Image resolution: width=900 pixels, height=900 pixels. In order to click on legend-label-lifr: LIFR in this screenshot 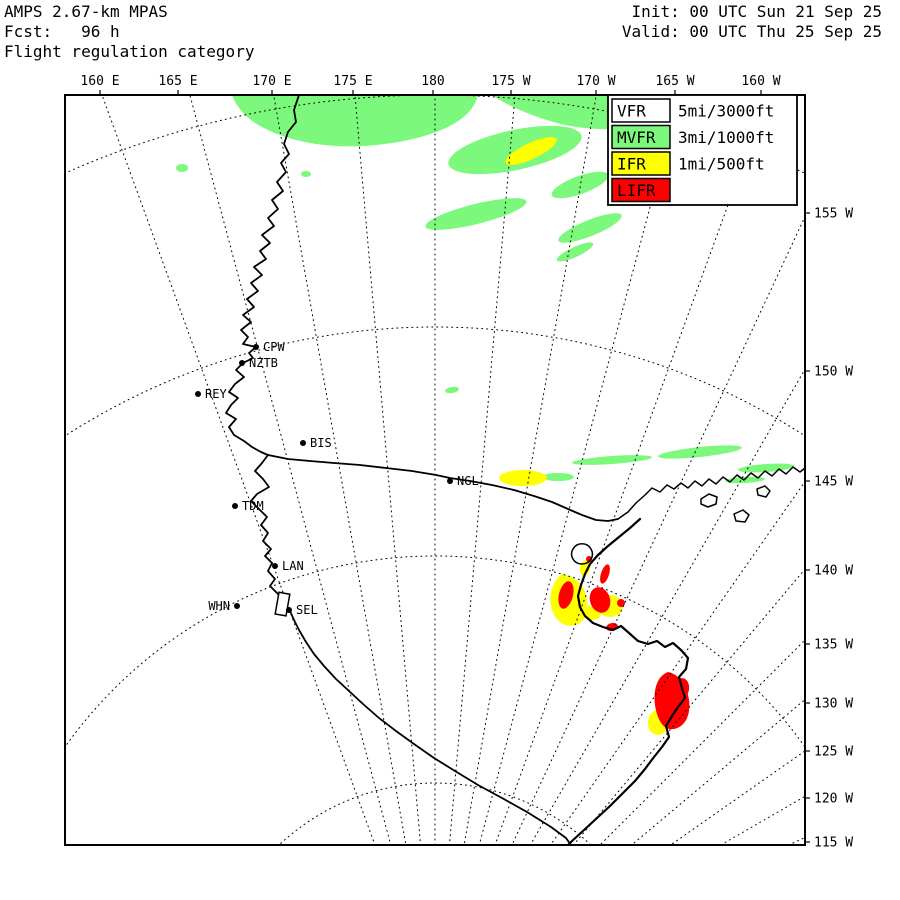, I will do `click(636, 190)`.